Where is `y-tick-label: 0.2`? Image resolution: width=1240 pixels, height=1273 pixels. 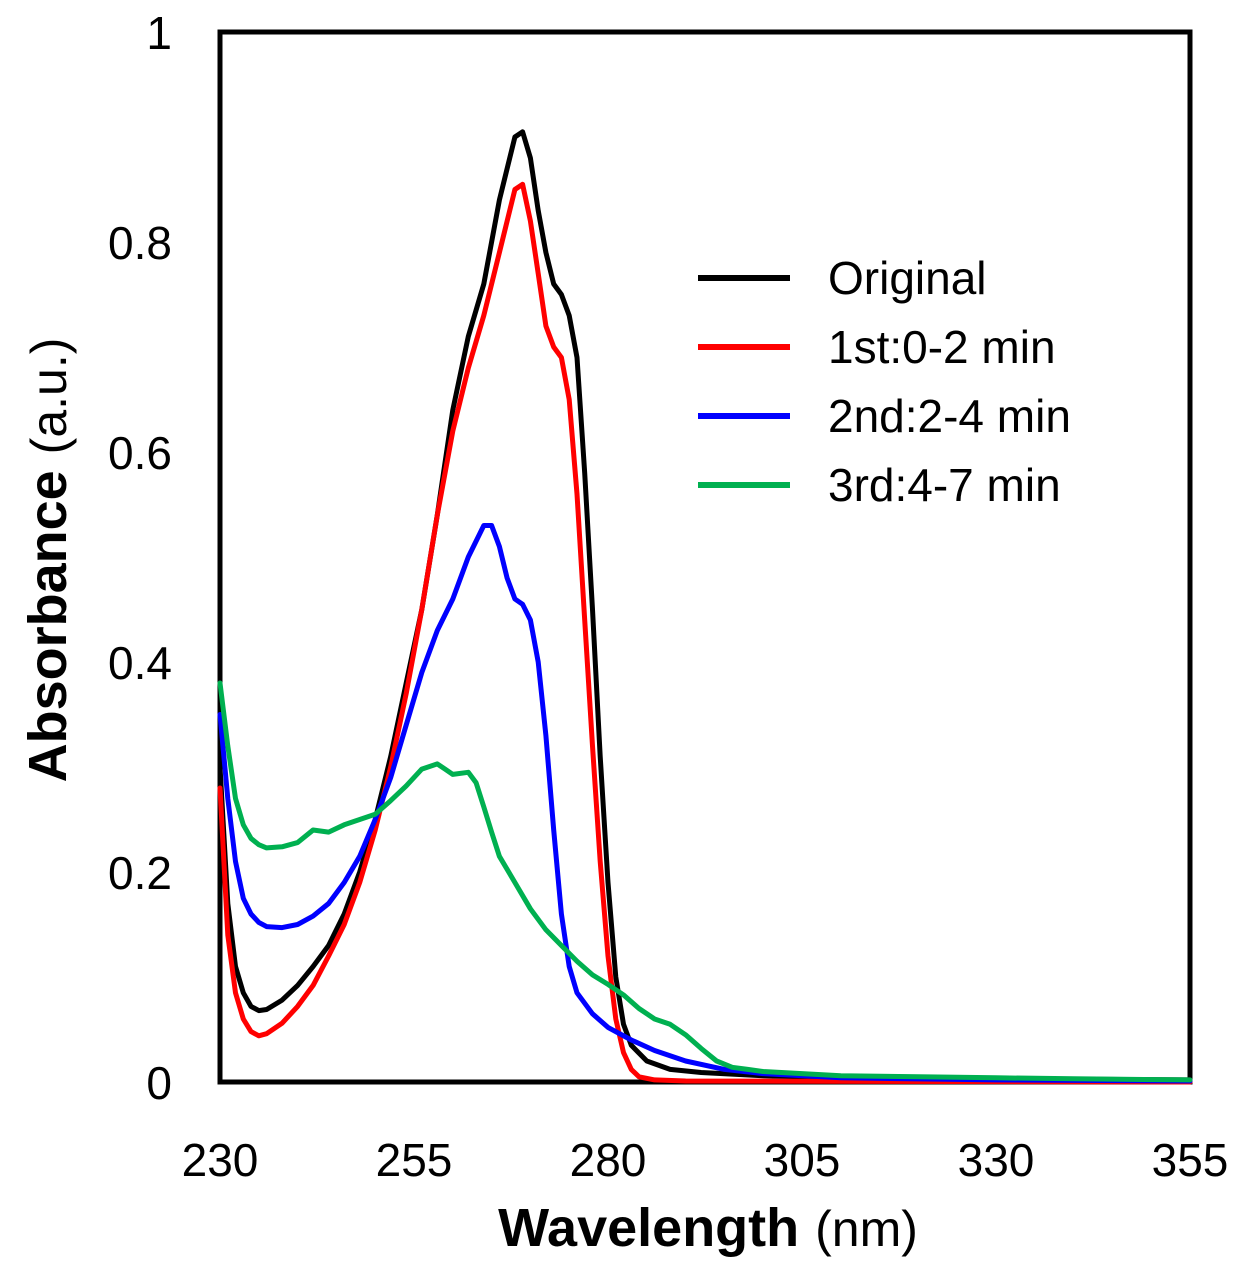 y-tick-label: 0.2 is located at coordinates (140, 873).